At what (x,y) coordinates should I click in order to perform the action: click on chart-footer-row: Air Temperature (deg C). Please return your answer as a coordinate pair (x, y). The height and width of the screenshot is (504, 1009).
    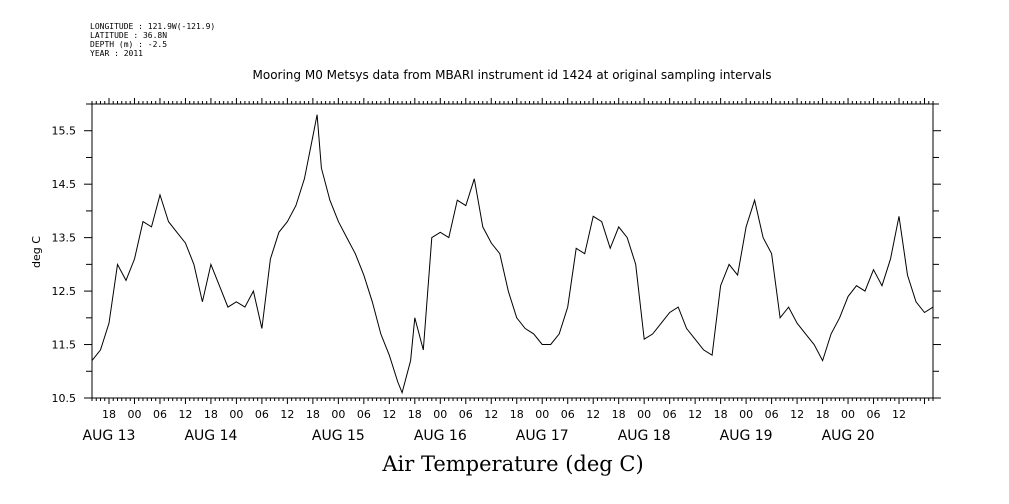
    Looking at the image, I should click on (504, 464).